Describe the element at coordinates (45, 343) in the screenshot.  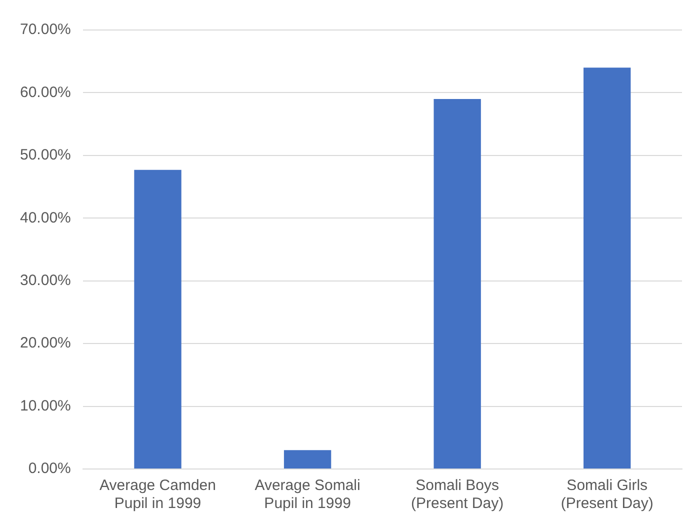
I see `y-tick-label: 20.00%` at that location.